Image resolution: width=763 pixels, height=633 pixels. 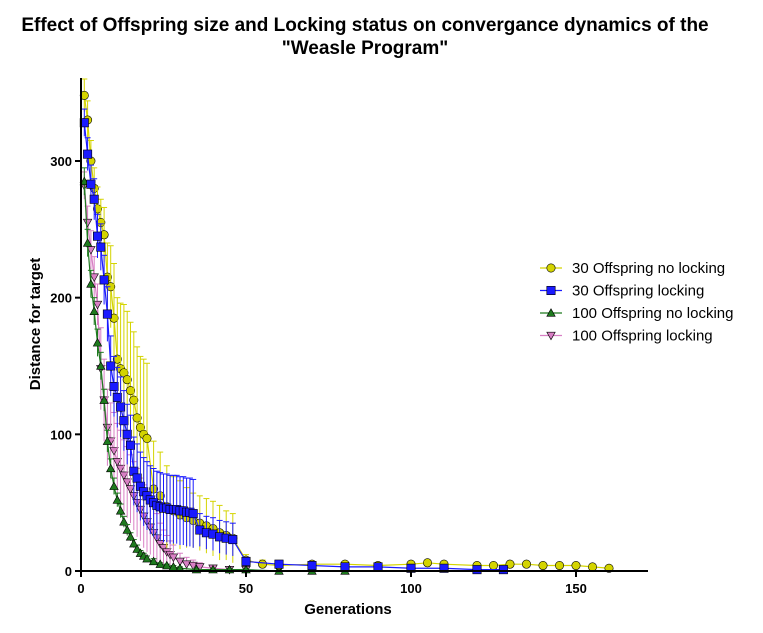 What do you see at coordinates (642, 336) in the screenshot?
I see `legend-label: 100 Offspring locking` at bounding box center [642, 336].